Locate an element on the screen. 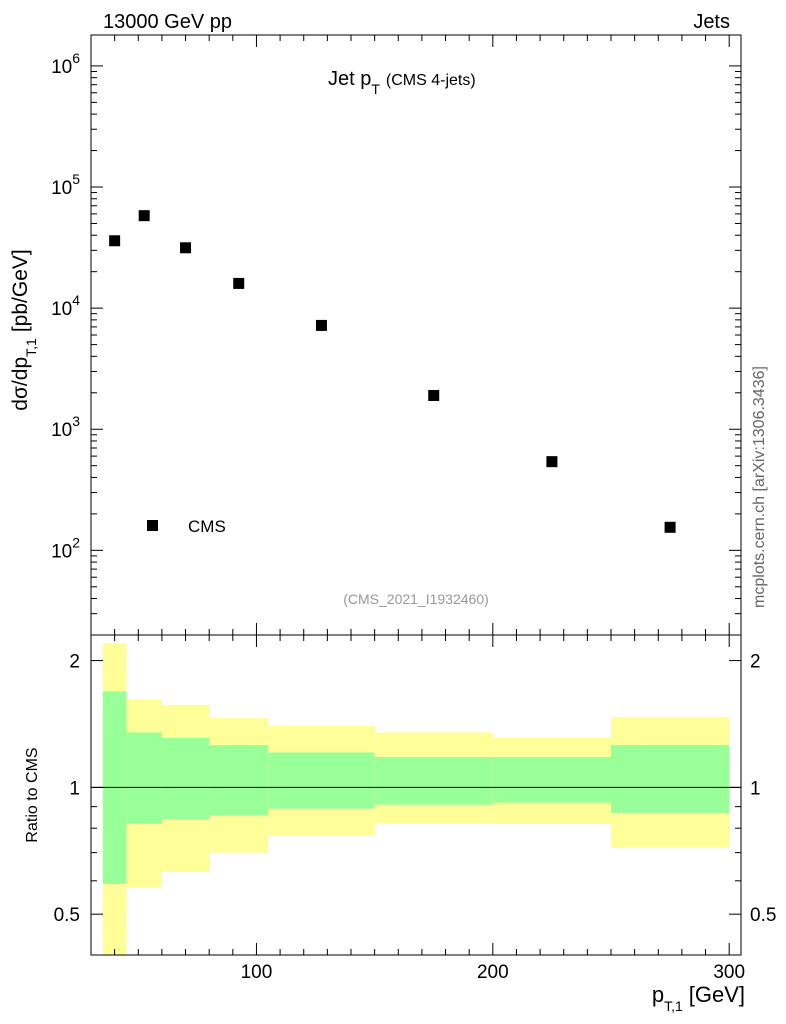 The width and height of the screenshot is (786, 1024). ratio-y-tick-label-right: 1 is located at coordinates (755, 788).